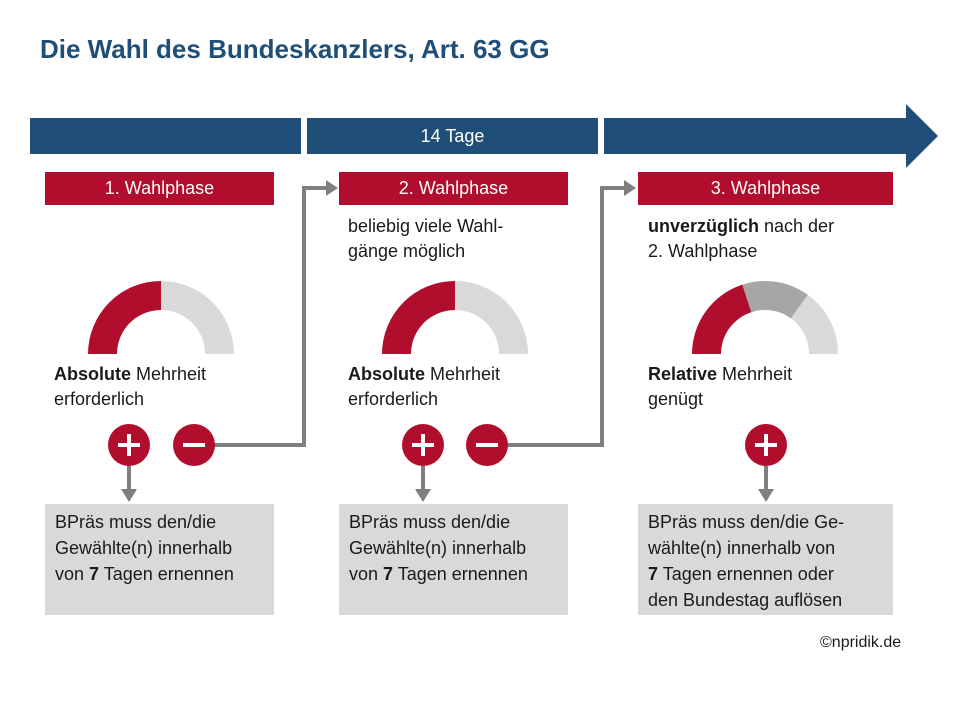 This screenshot has width=960, height=720. What do you see at coordinates (424, 386) in the screenshot?
I see `phase-2-majority: Absolute Mehrheit erforderlich` at bounding box center [424, 386].